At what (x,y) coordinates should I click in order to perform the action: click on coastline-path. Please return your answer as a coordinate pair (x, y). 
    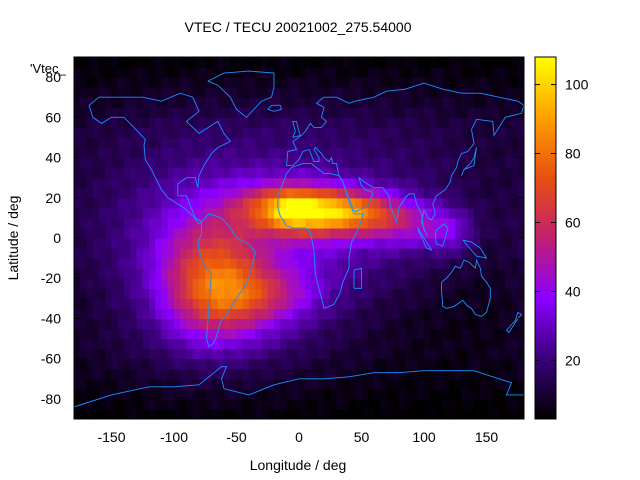
    Looking at the image, I should click on (241, 94).